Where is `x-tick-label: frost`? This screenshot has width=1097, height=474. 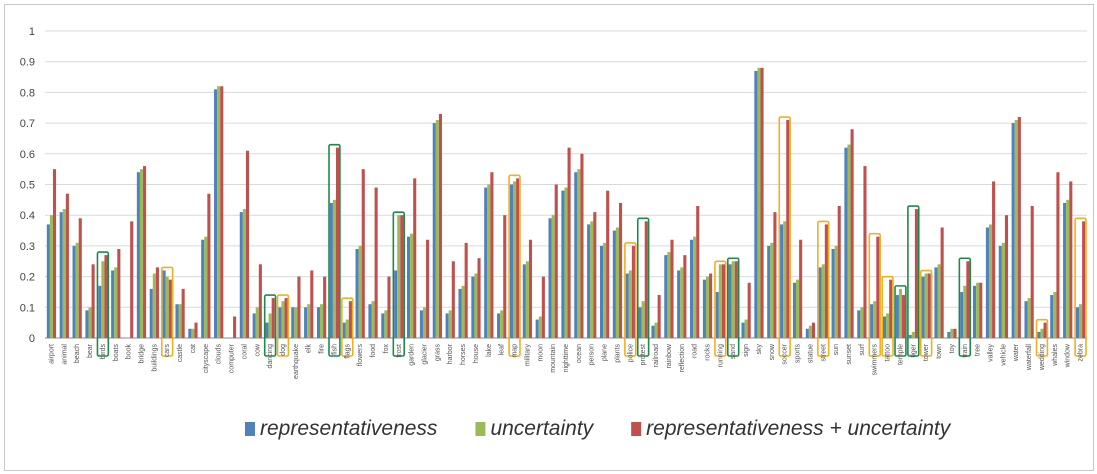
x-tick-label: frost is located at coordinates (399, 351).